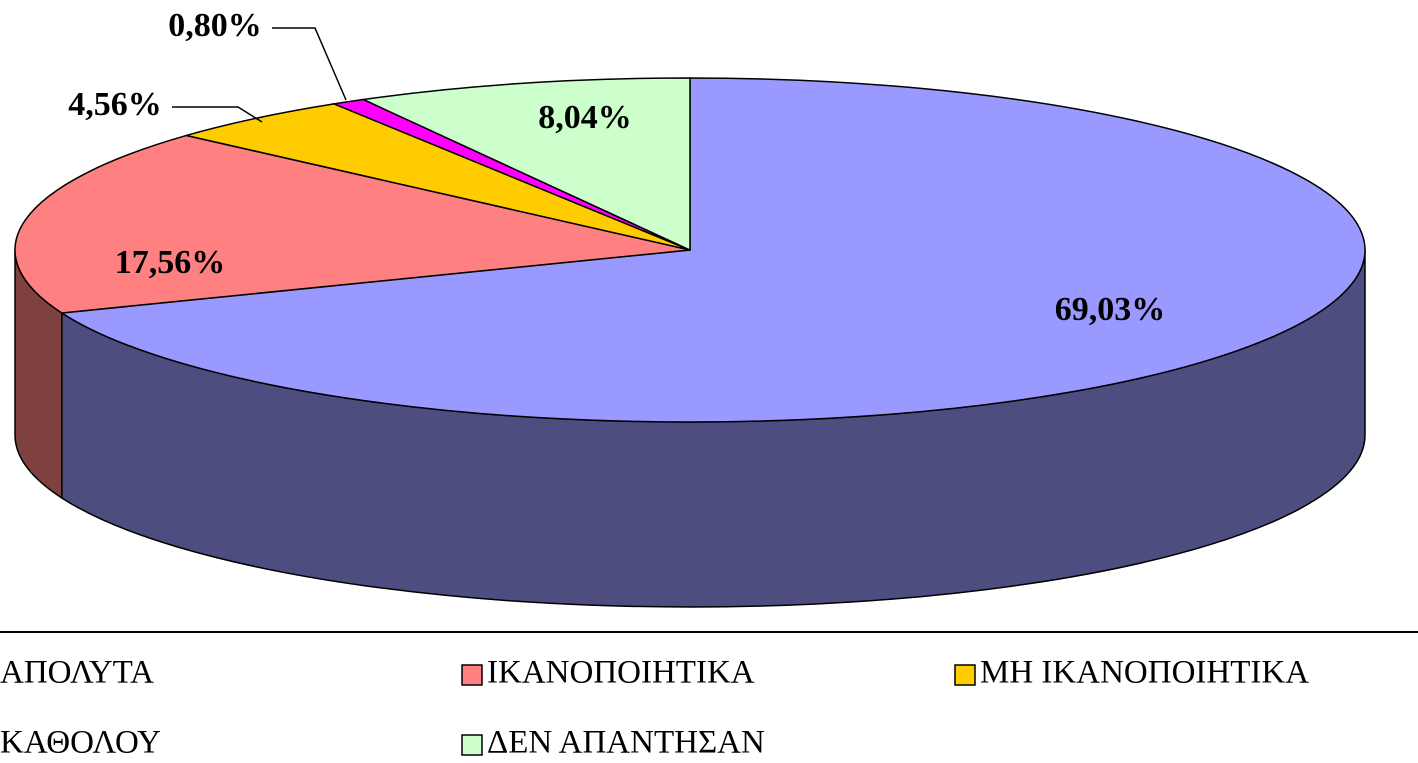 The height and width of the screenshot is (763, 1418). I want to click on data-label: 8,04%, so click(585, 117).